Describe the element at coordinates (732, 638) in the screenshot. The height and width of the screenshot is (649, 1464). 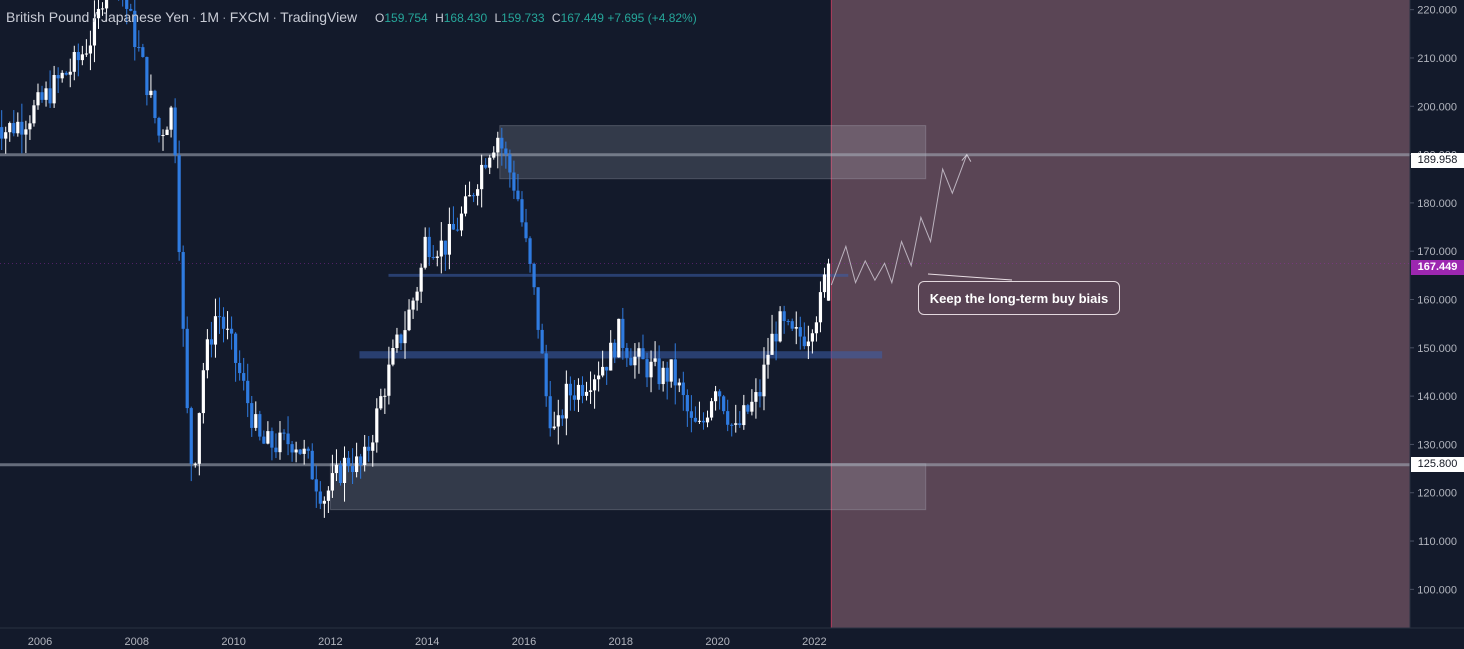
I see `time-scale-panel` at that location.